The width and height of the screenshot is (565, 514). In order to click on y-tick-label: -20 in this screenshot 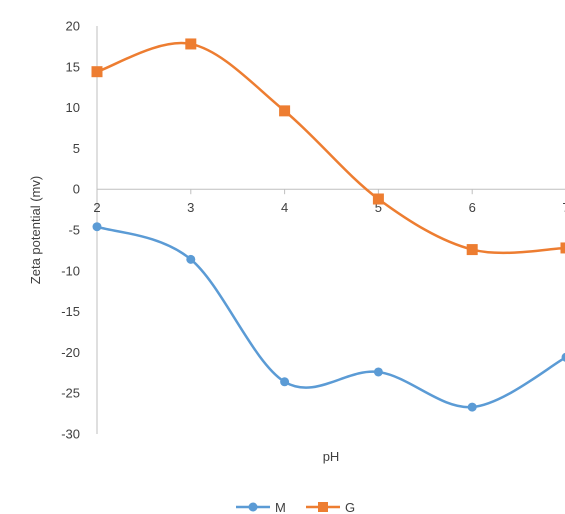, I will do `click(70, 352)`.